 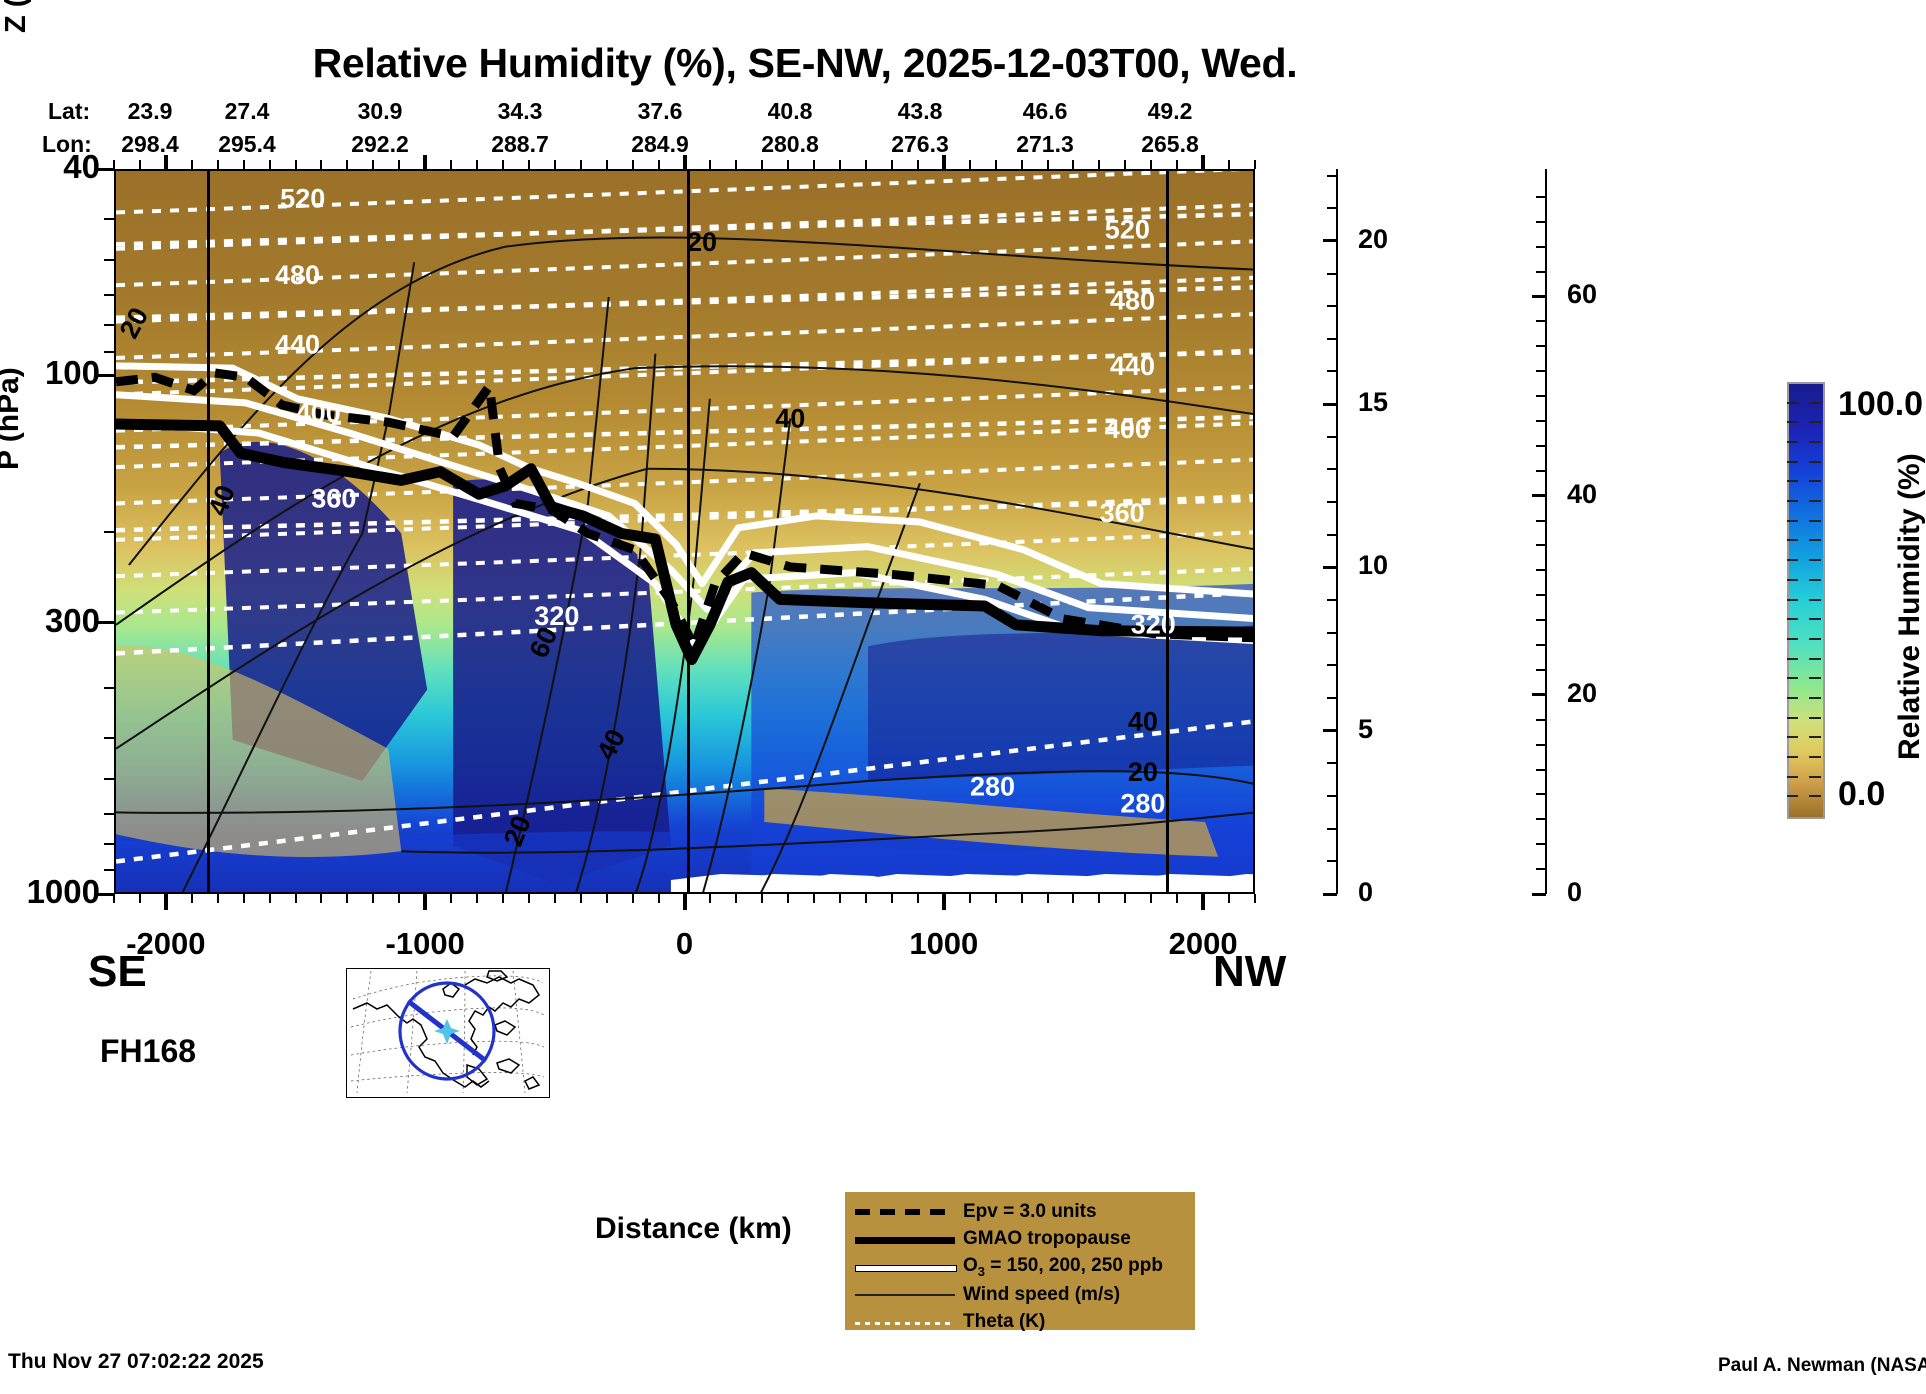 I want to click on inset-locator-map, so click(x=448, y=1033).